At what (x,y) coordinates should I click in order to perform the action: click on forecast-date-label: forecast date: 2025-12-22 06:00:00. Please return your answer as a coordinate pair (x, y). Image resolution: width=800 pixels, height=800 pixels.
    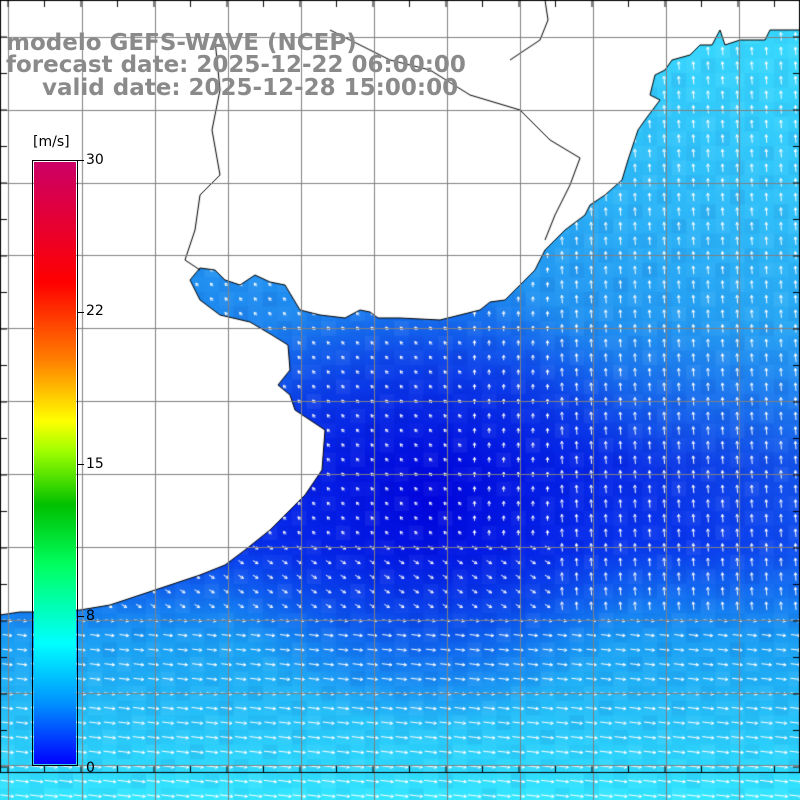
    Looking at the image, I should click on (236, 65).